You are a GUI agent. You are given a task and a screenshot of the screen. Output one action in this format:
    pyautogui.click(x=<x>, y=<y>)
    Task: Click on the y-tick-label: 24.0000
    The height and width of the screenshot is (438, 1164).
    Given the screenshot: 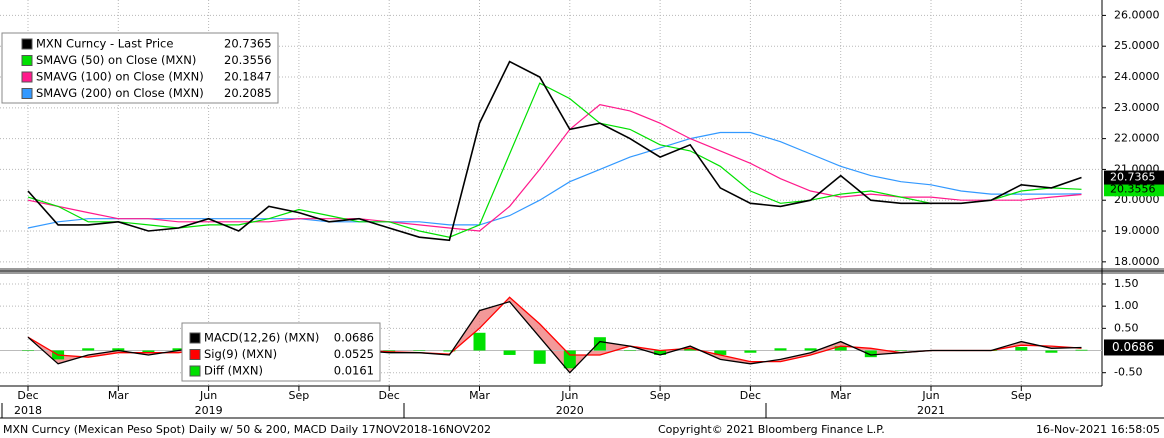 What is the action you would take?
    pyautogui.click(x=1137, y=76)
    